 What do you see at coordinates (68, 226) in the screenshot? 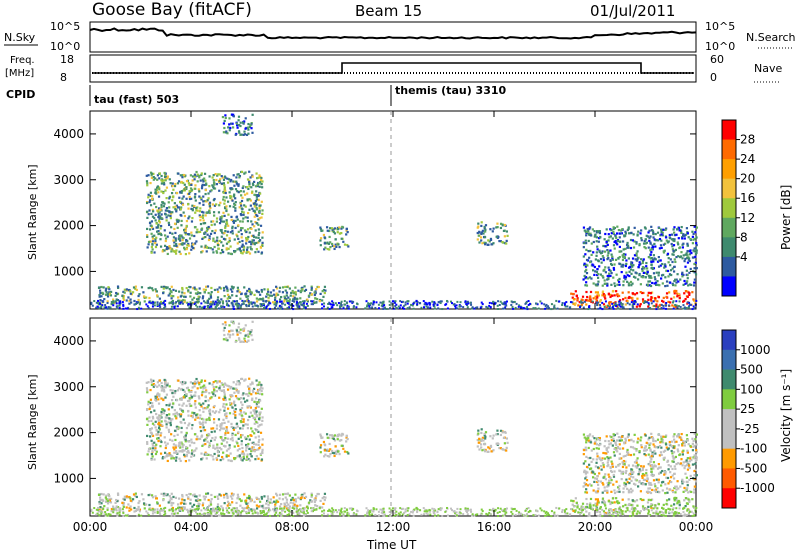
I see `y-tick-label: 2000` at bounding box center [68, 226].